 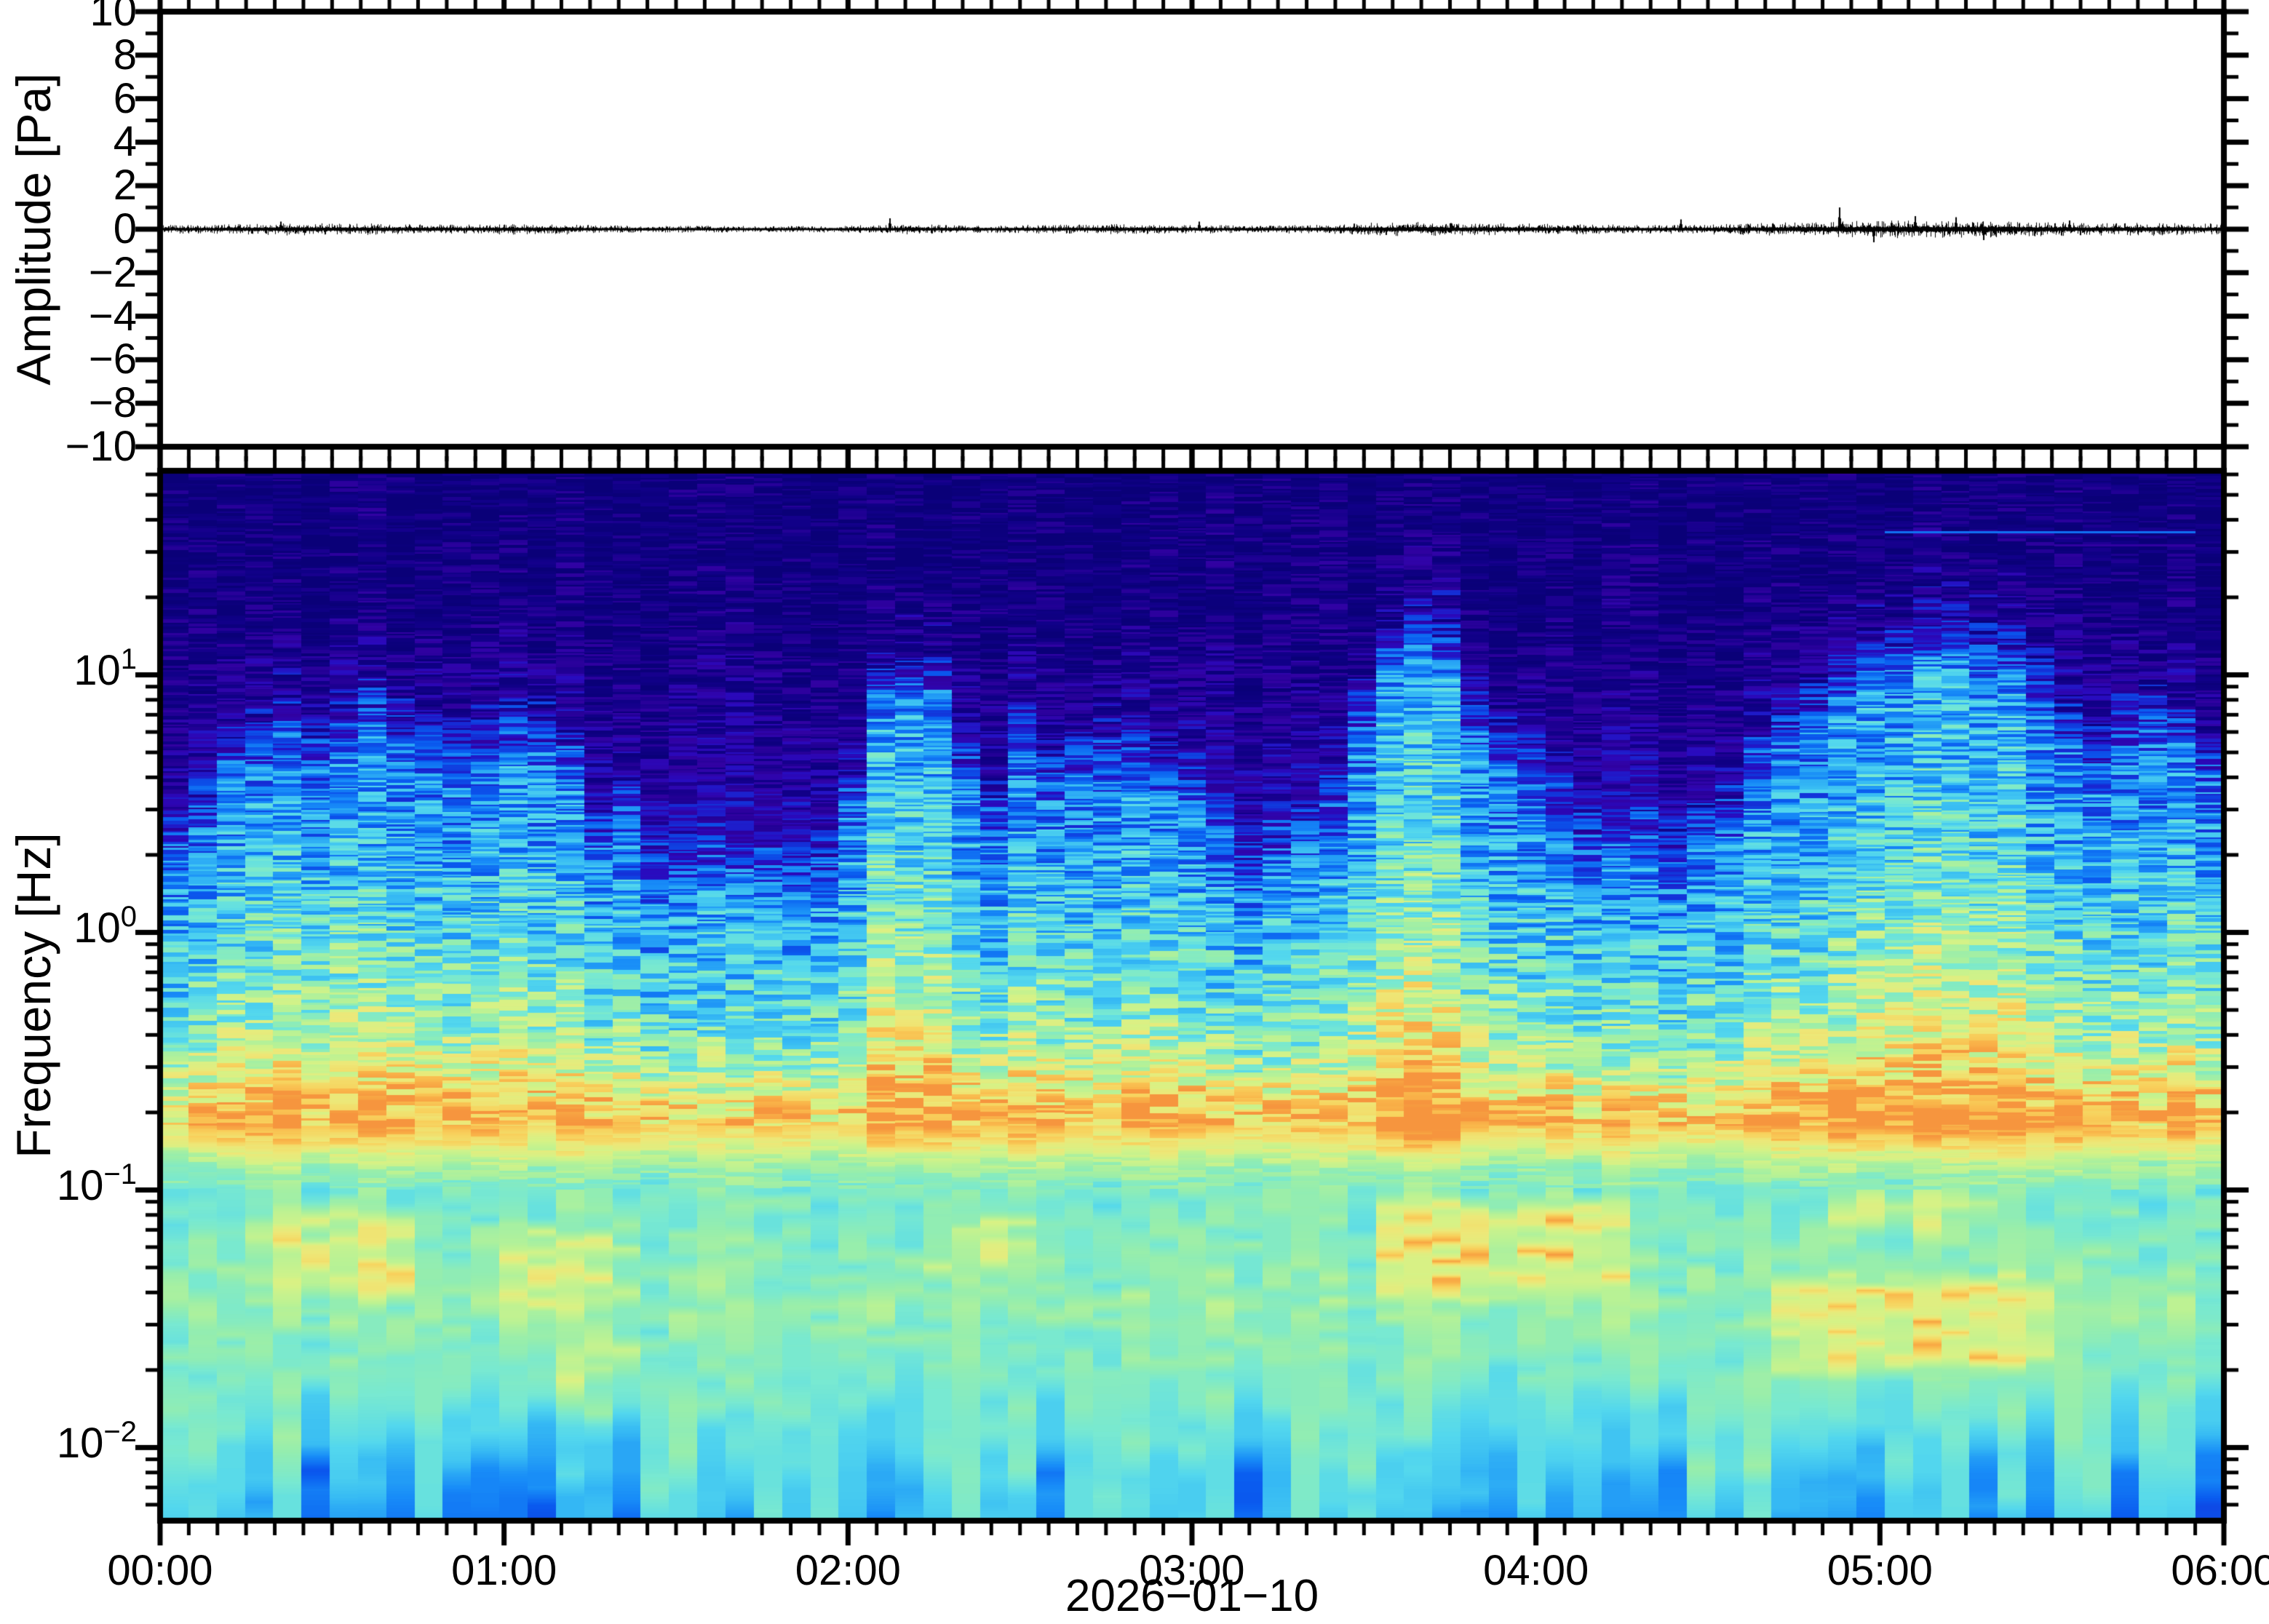 What do you see at coordinates (160, 1570) in the screenshot?
I see `time-tick-label: 00:00` at bounding box center [160, 1570].